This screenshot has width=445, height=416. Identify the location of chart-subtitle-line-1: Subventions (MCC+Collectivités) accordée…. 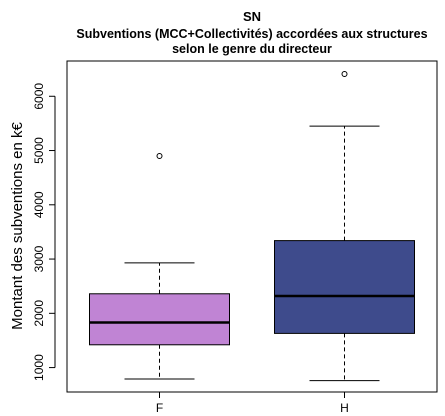
(251, 34).